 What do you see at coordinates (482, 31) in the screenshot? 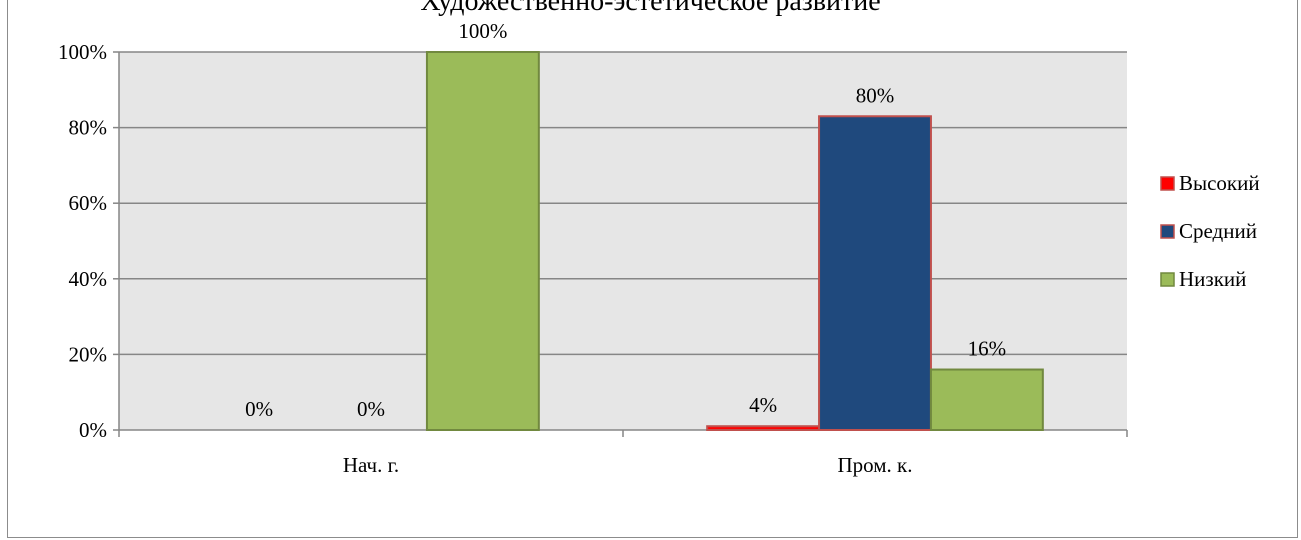
I see `data-label: 100%` at bounding box center [482, 31].